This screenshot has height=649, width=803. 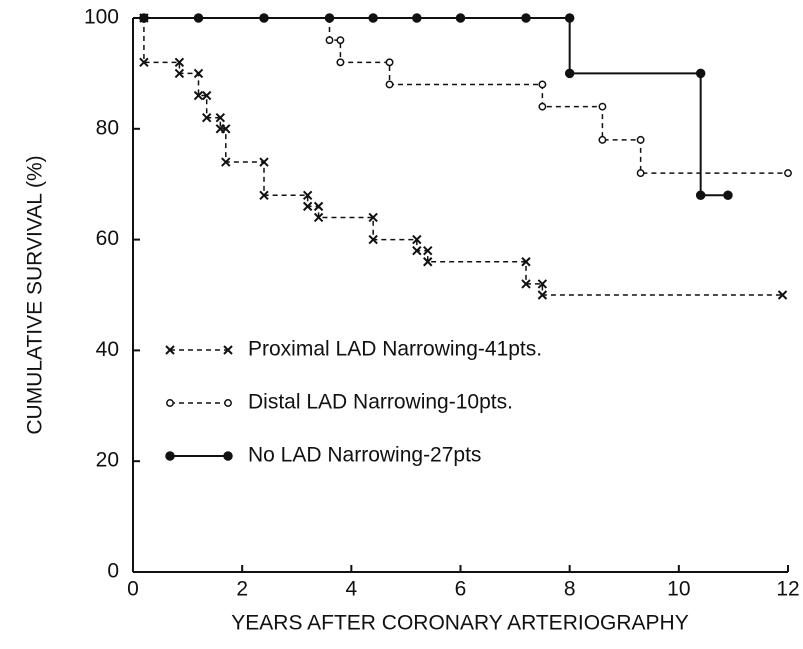 What do you see at coordinates (787, 589) in the screenshot?
I see `x-tick-label: 12` at bounding box center [787, 589].